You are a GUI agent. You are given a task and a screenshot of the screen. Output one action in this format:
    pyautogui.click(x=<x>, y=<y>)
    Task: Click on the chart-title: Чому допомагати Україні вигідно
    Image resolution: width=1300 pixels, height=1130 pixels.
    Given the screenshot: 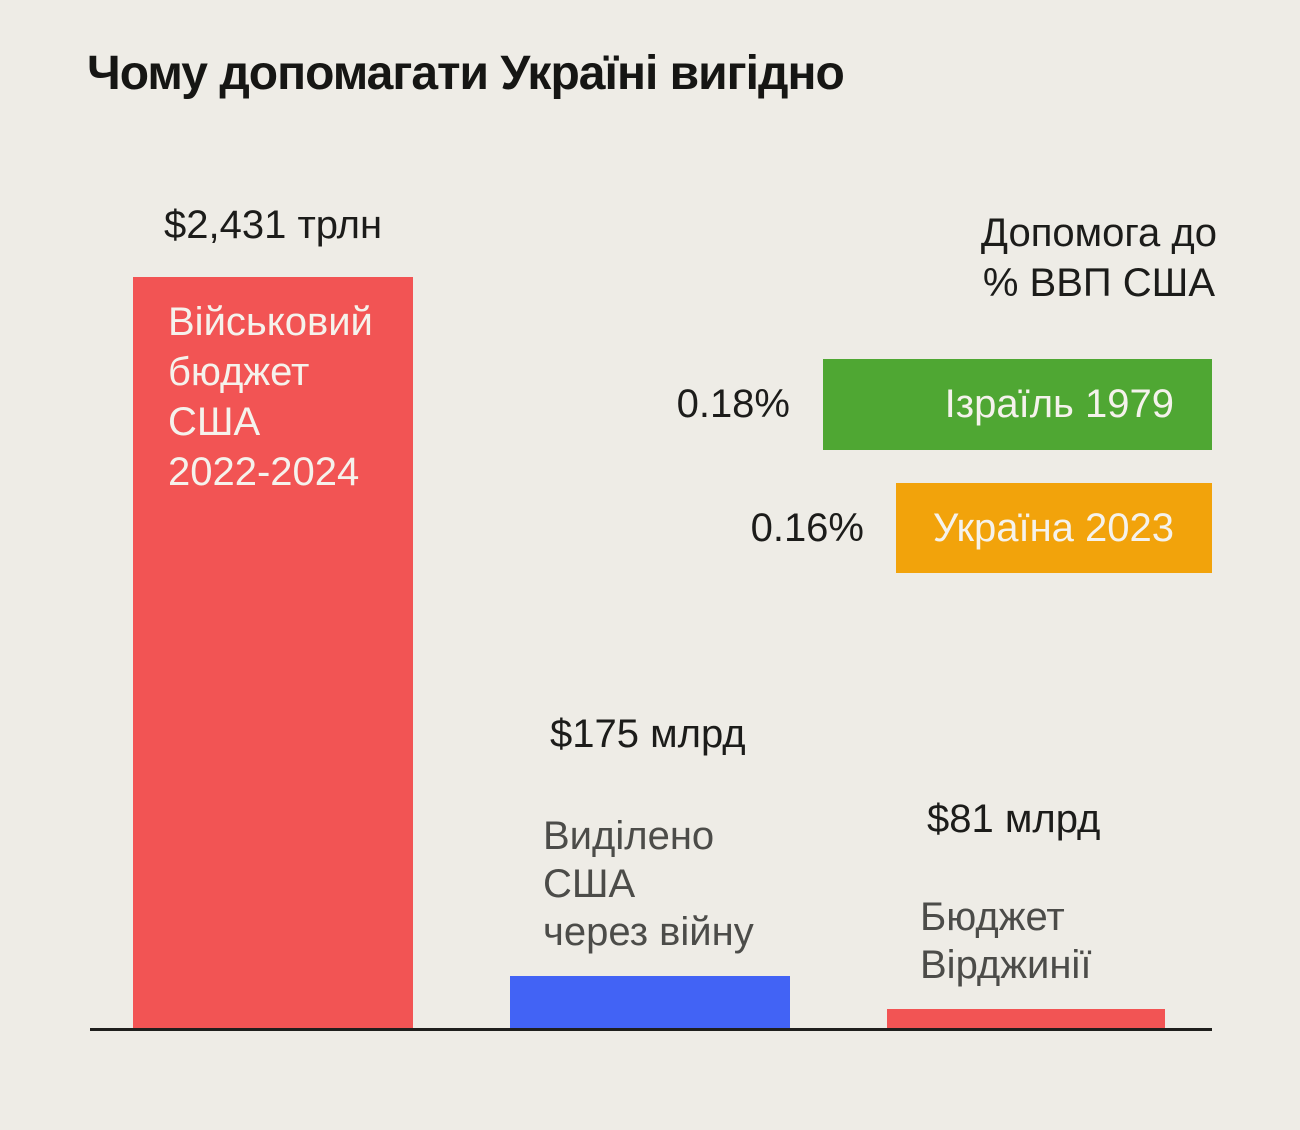 What is the action you would take?
    pyautogui.click(x=466, y=73)
    